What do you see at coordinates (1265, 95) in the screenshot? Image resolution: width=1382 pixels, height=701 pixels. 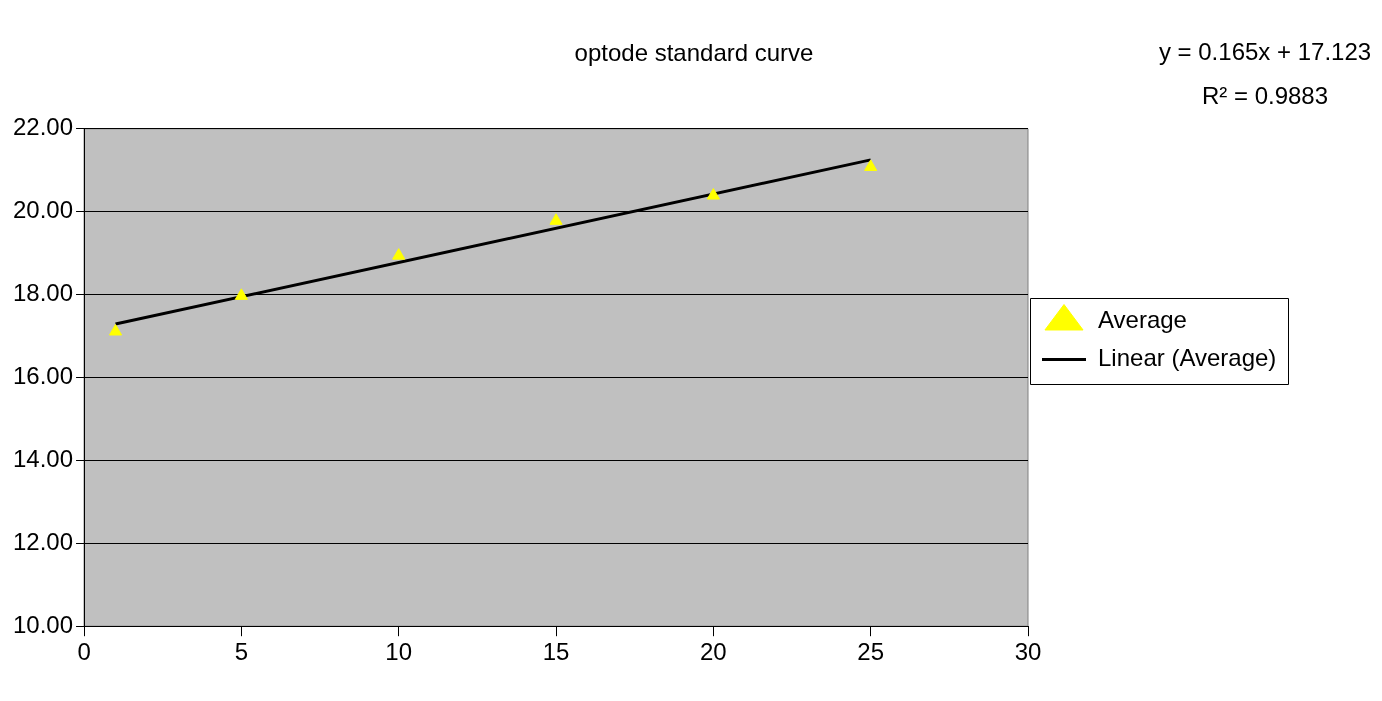 I see `text: R² = 0.9883` at bounding box center [1265, 95].